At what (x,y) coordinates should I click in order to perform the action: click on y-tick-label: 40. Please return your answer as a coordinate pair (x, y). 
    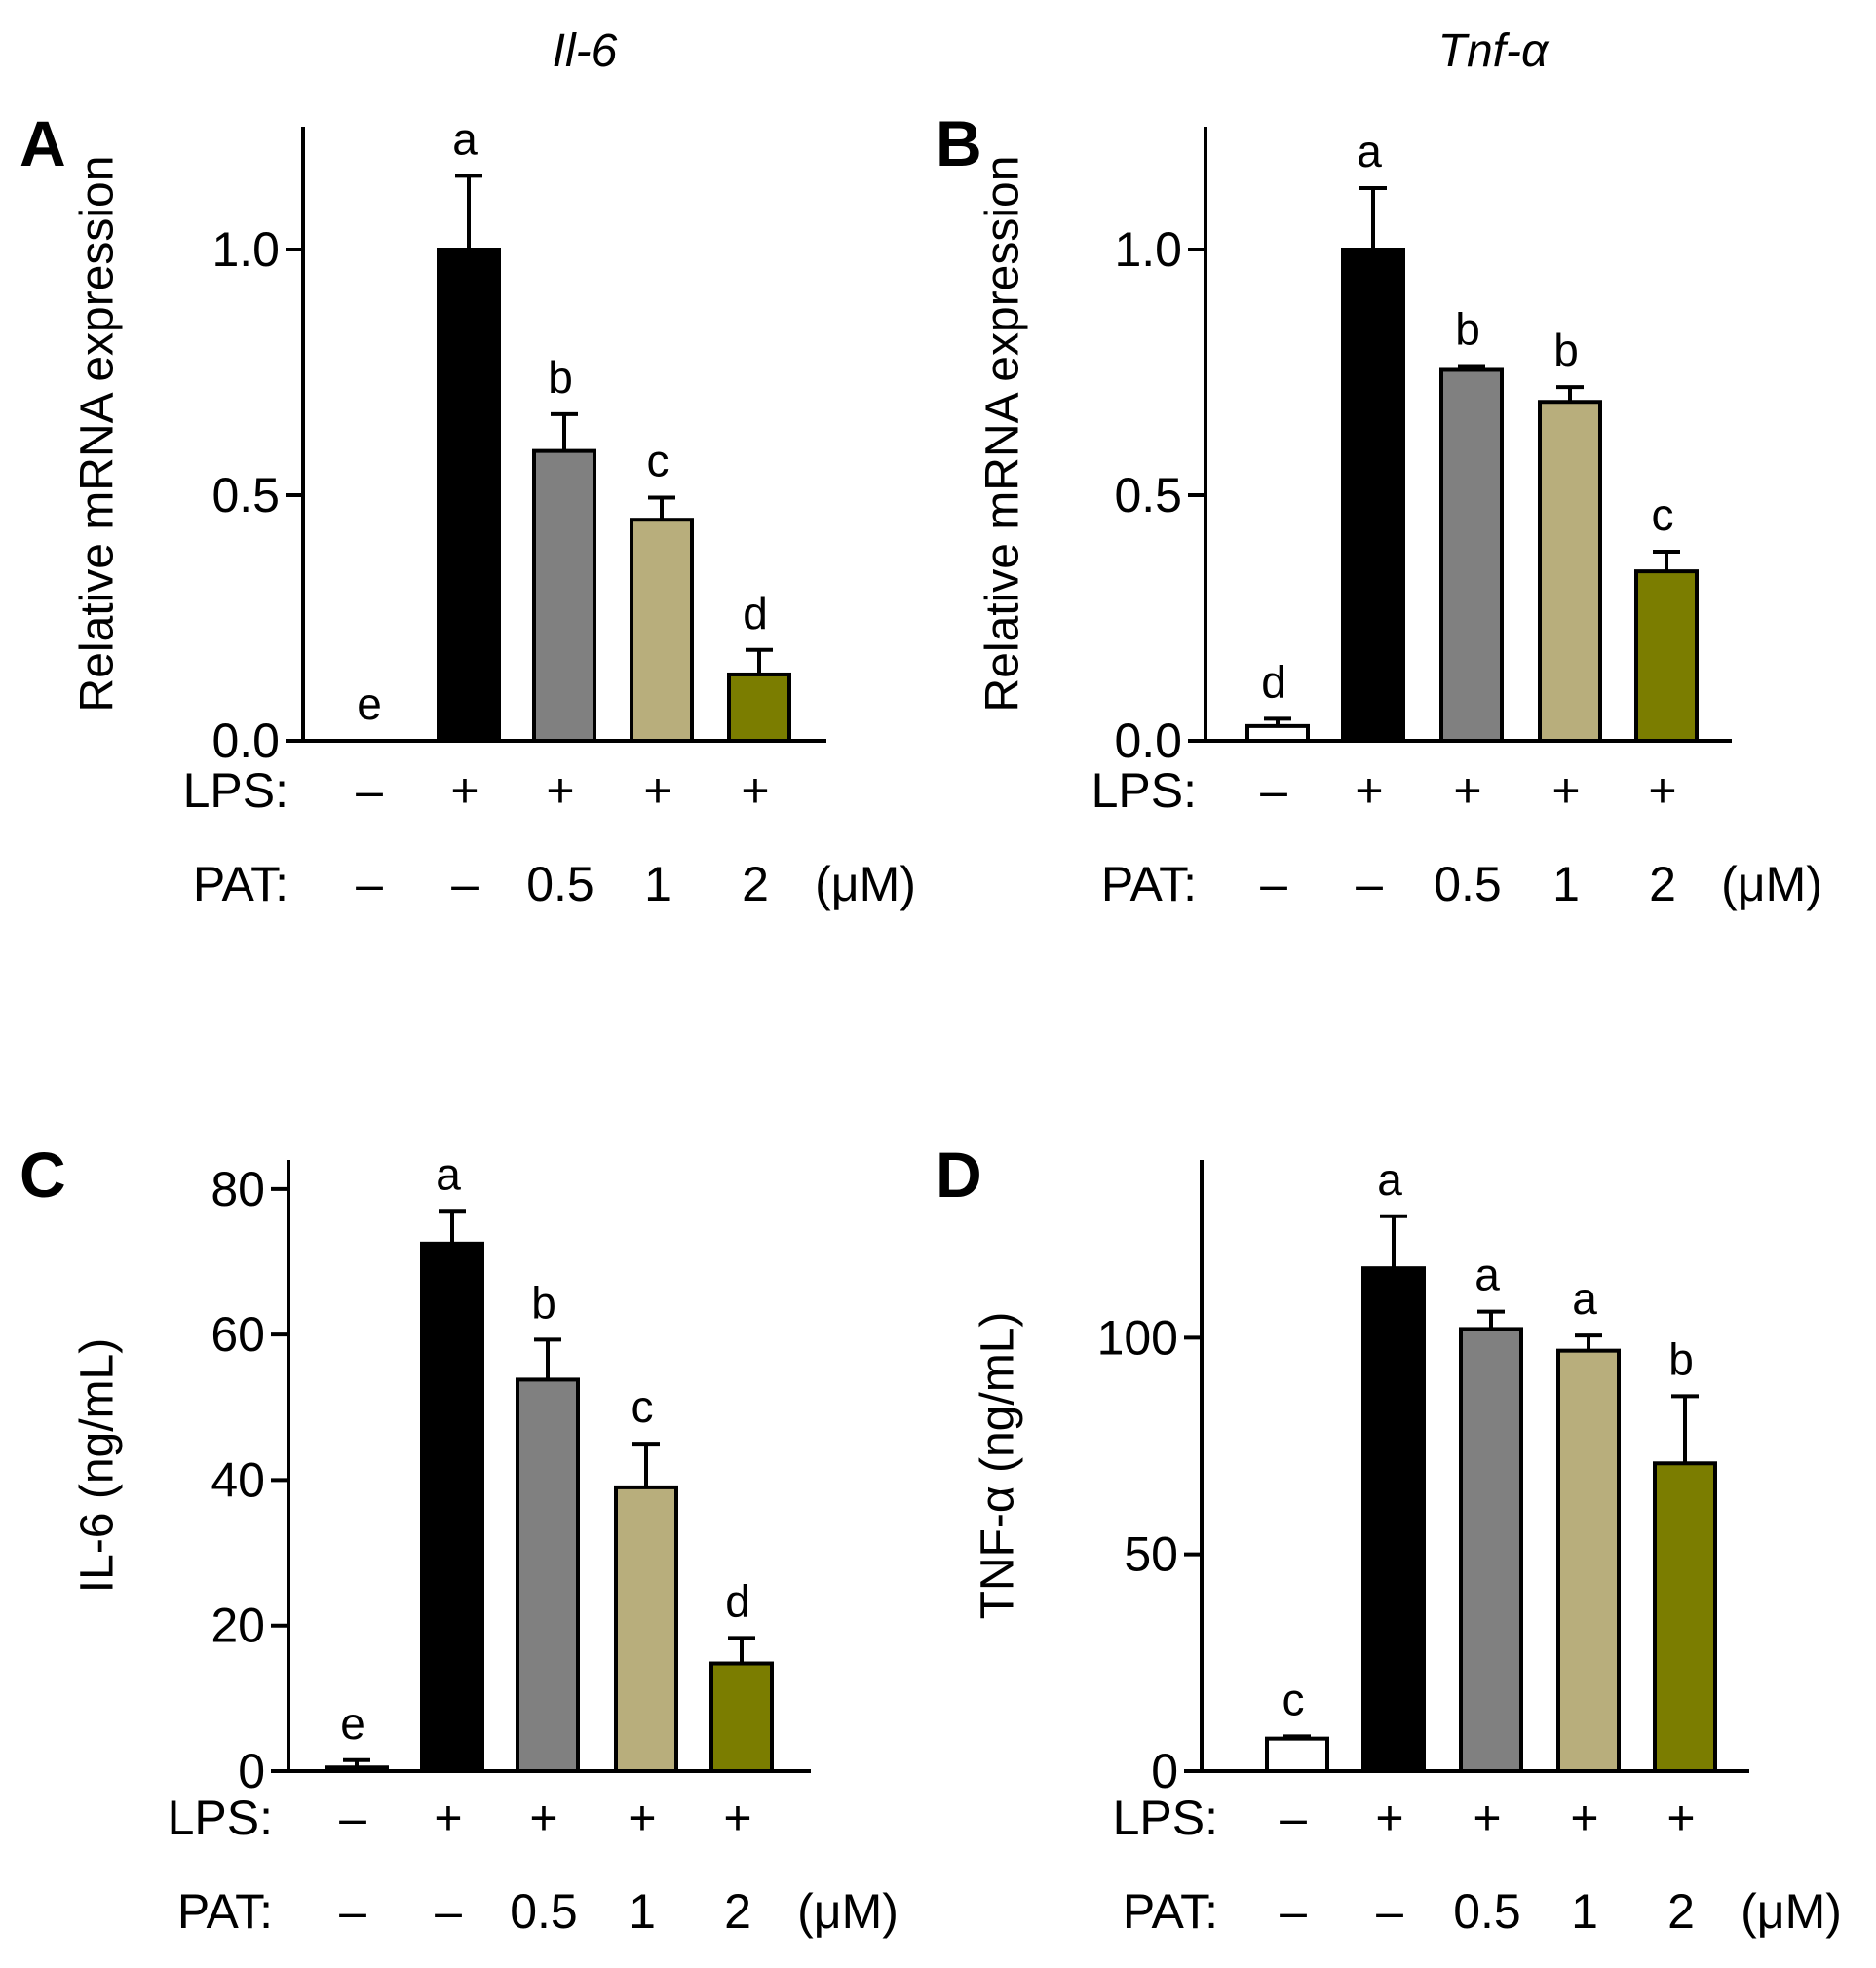
    Looking at the image, I should click on (238, 1479).